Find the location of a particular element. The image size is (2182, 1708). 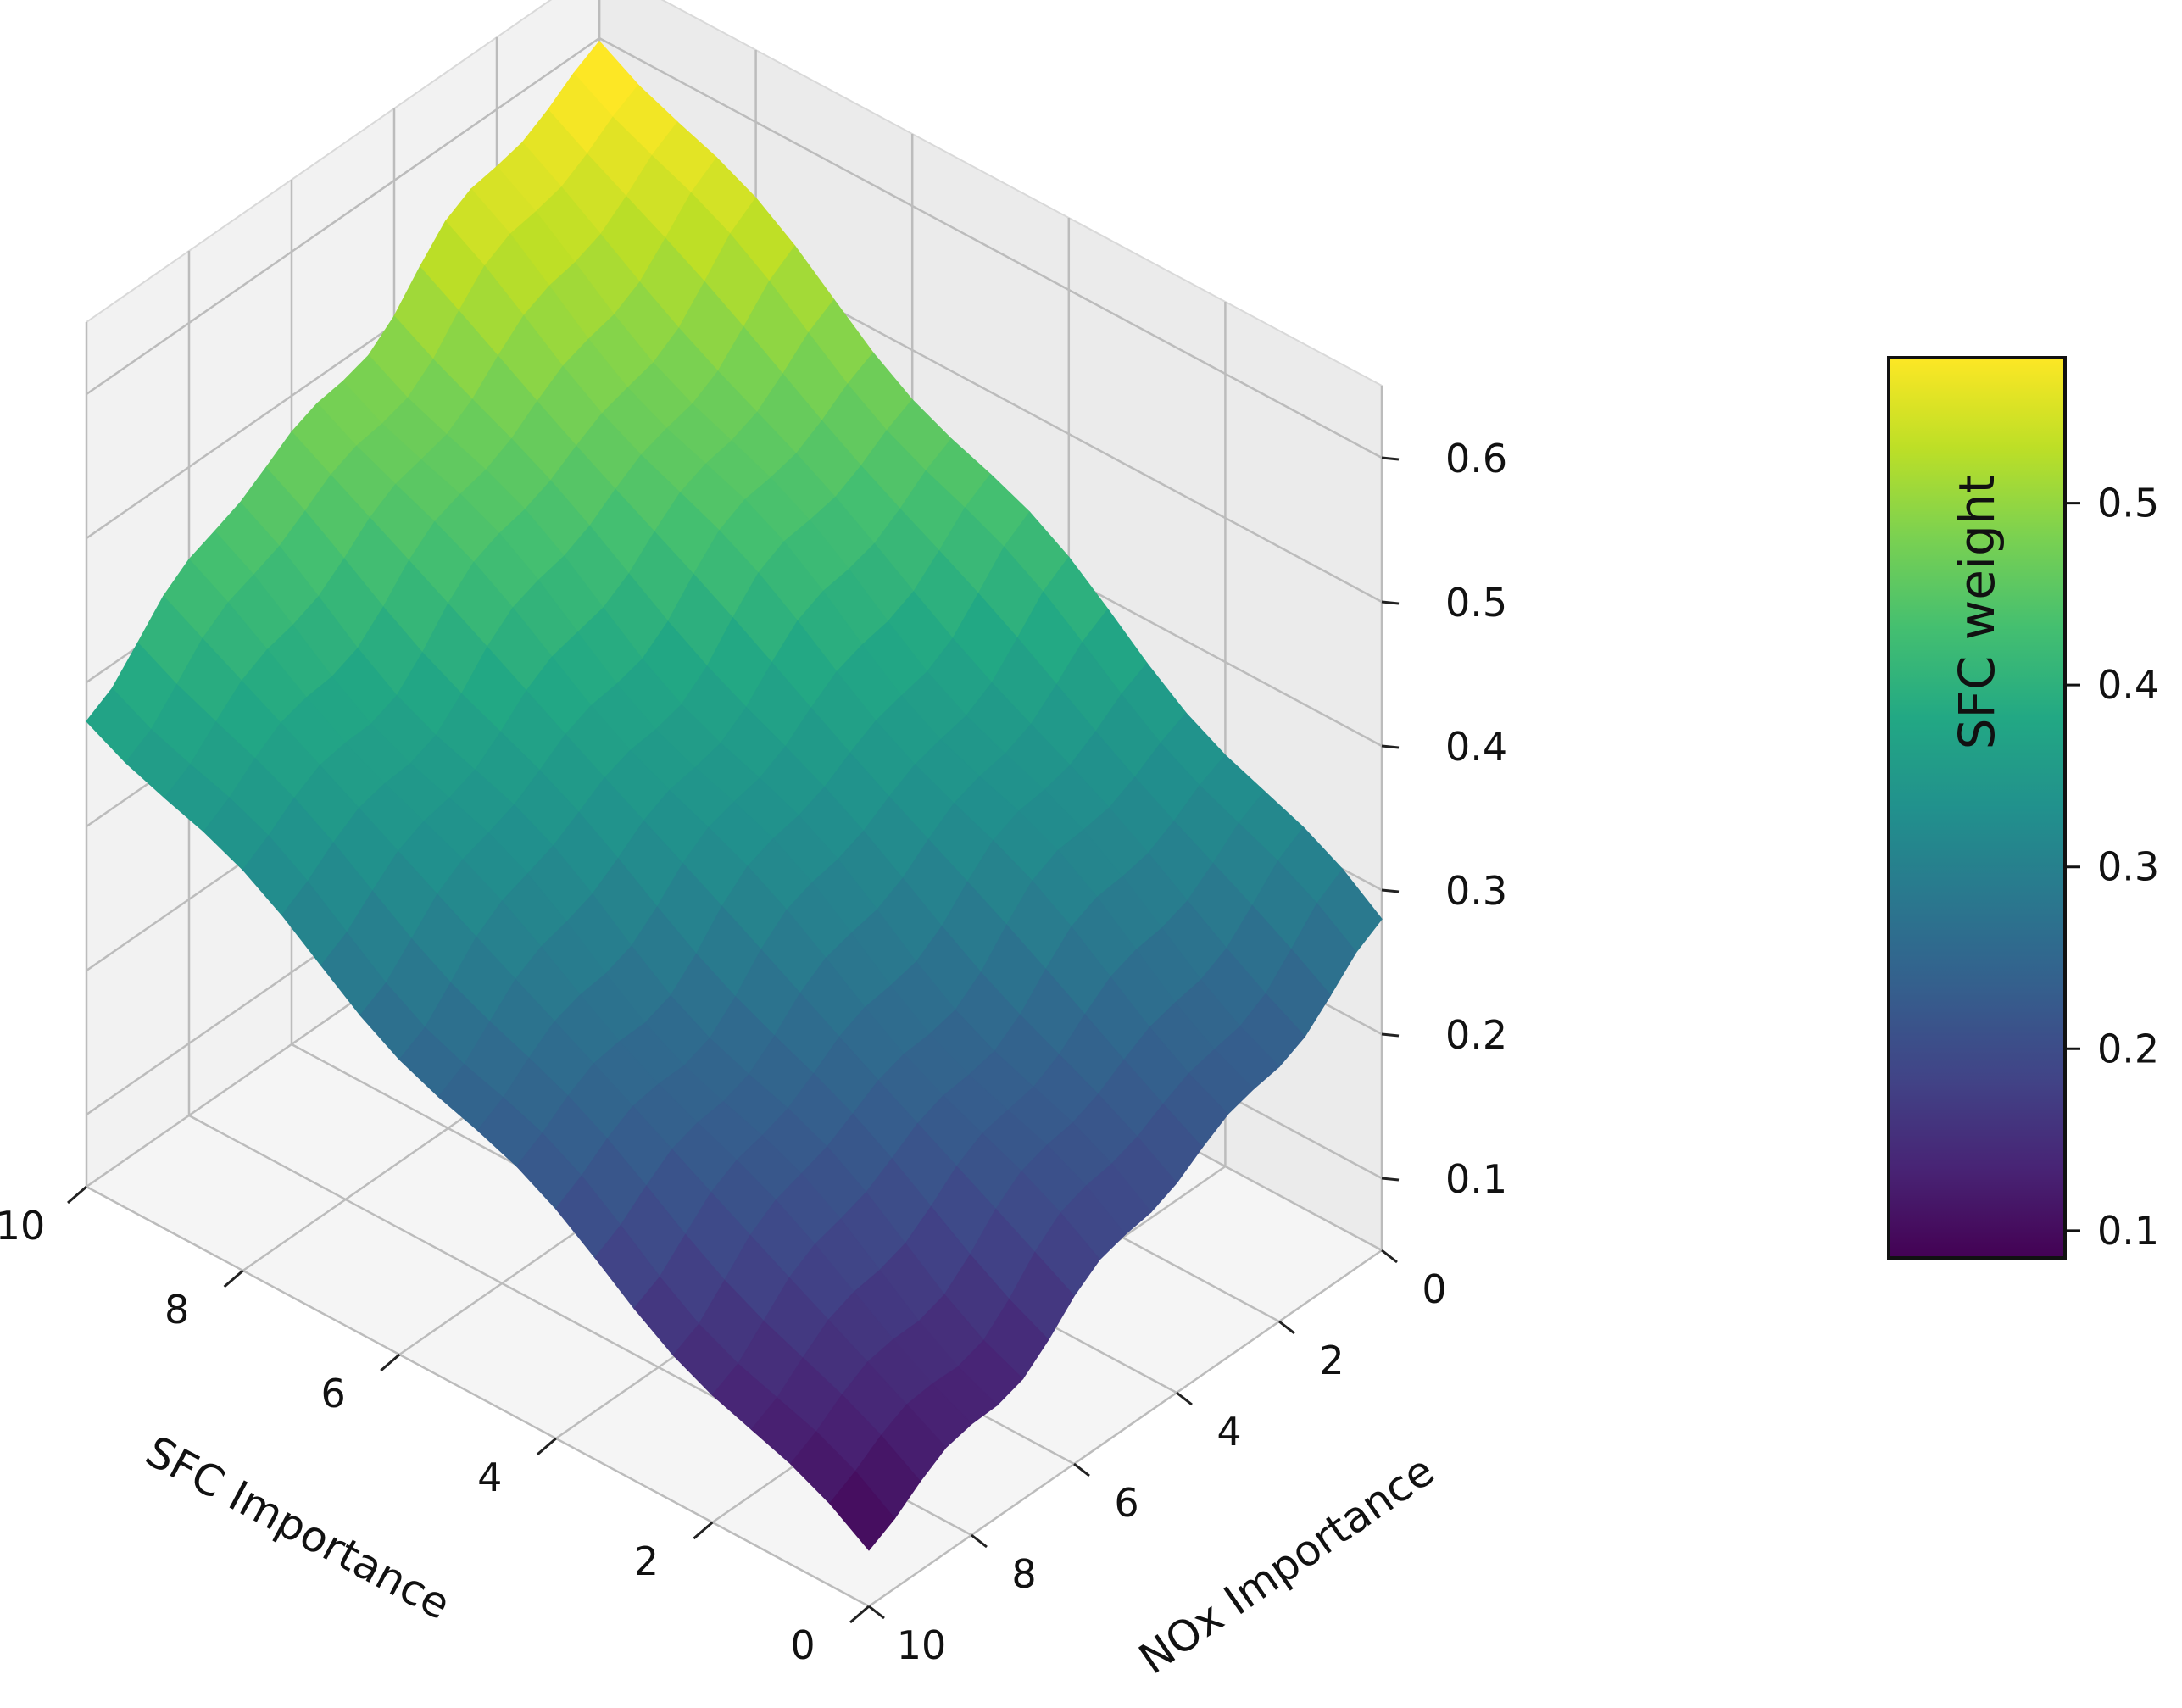

sfc-tick-label: 4 is located at coordinates (490, 1477).